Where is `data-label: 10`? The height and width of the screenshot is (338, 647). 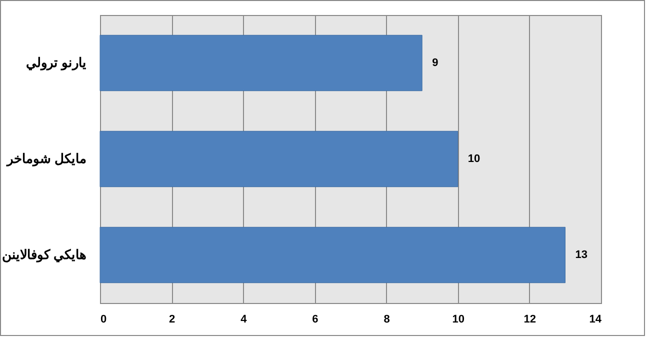 data-label: 10 is located at coordinates (474, 159).